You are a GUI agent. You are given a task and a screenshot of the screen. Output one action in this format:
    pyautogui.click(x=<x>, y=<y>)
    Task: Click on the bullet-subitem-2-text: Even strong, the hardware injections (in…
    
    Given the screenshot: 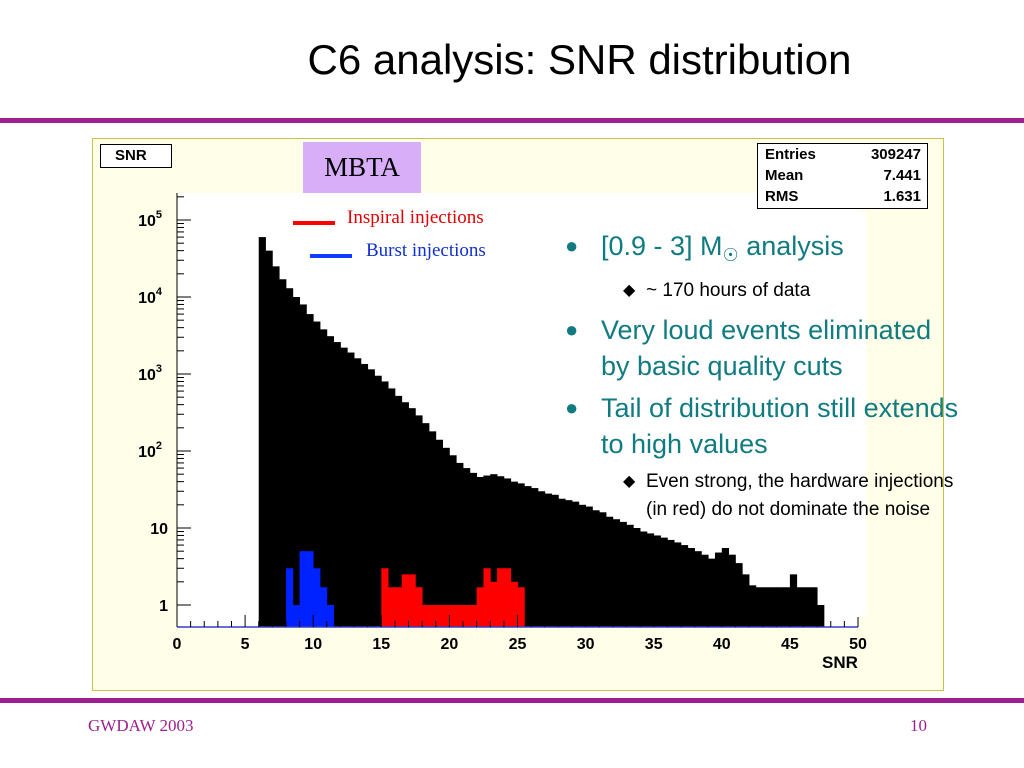 What is the action you would take?
    pyautogui.click(x=800, y=495)
    